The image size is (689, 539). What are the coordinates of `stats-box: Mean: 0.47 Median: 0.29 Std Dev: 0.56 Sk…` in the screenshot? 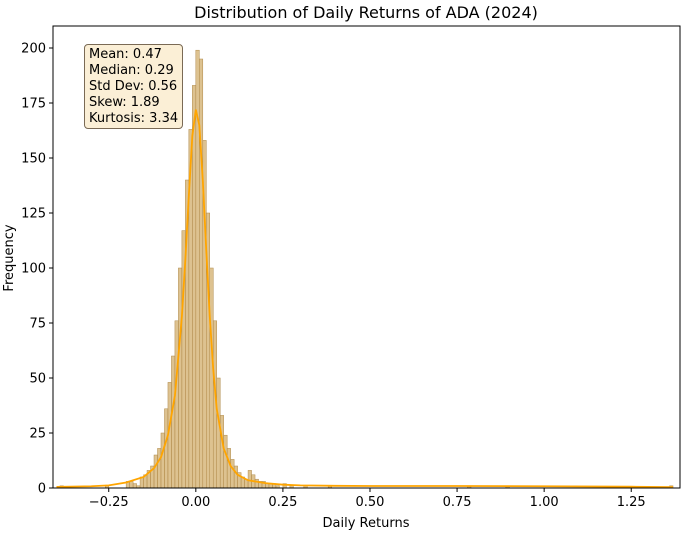 It's located at (134, 86).